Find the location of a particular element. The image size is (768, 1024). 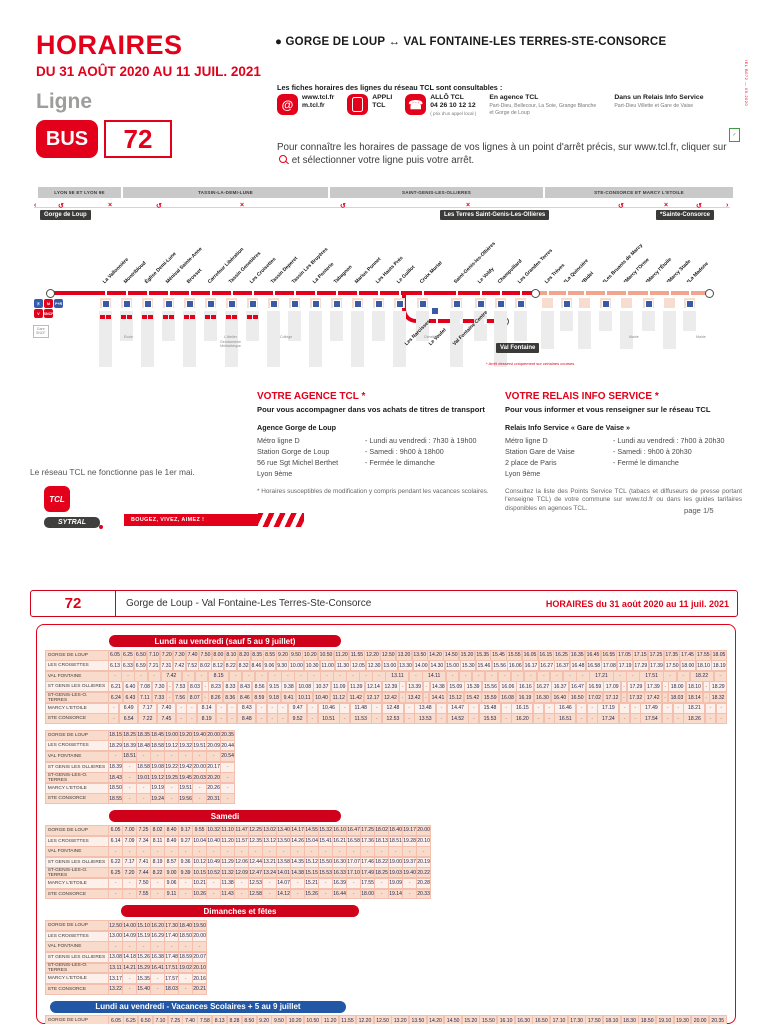

time-cell: 18.25 is located at coordinates (381, 873).